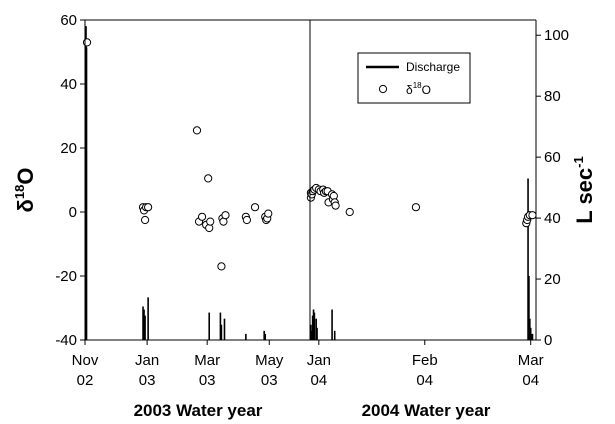  Describe the element at coordinates (68, 20) in the screenshot. I see `left-tick-label: 60` at that location.